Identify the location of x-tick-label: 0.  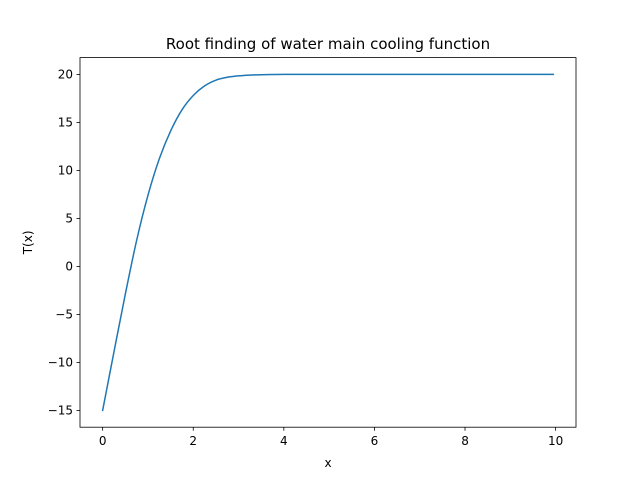
(103, 441).